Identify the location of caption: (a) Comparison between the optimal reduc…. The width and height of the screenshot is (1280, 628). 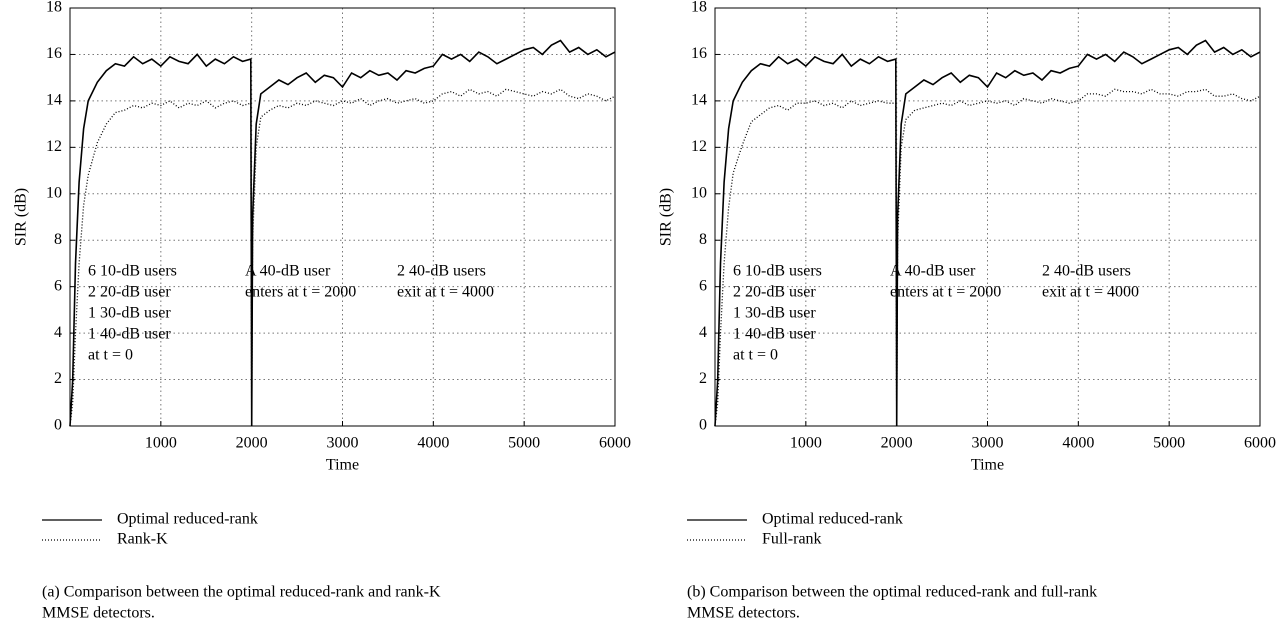
(241, 592).